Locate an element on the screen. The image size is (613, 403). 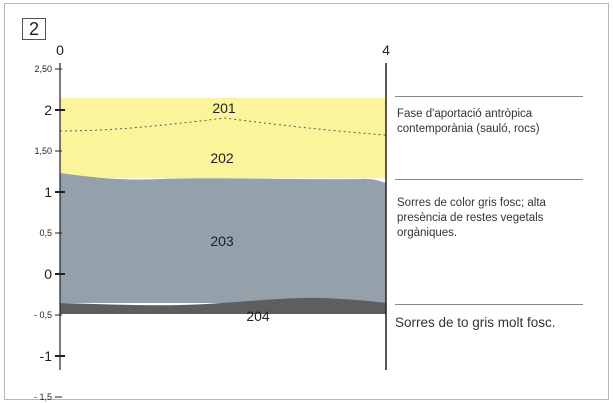
y-tick-label: - 1,5 is located at coordinates (43, 397).